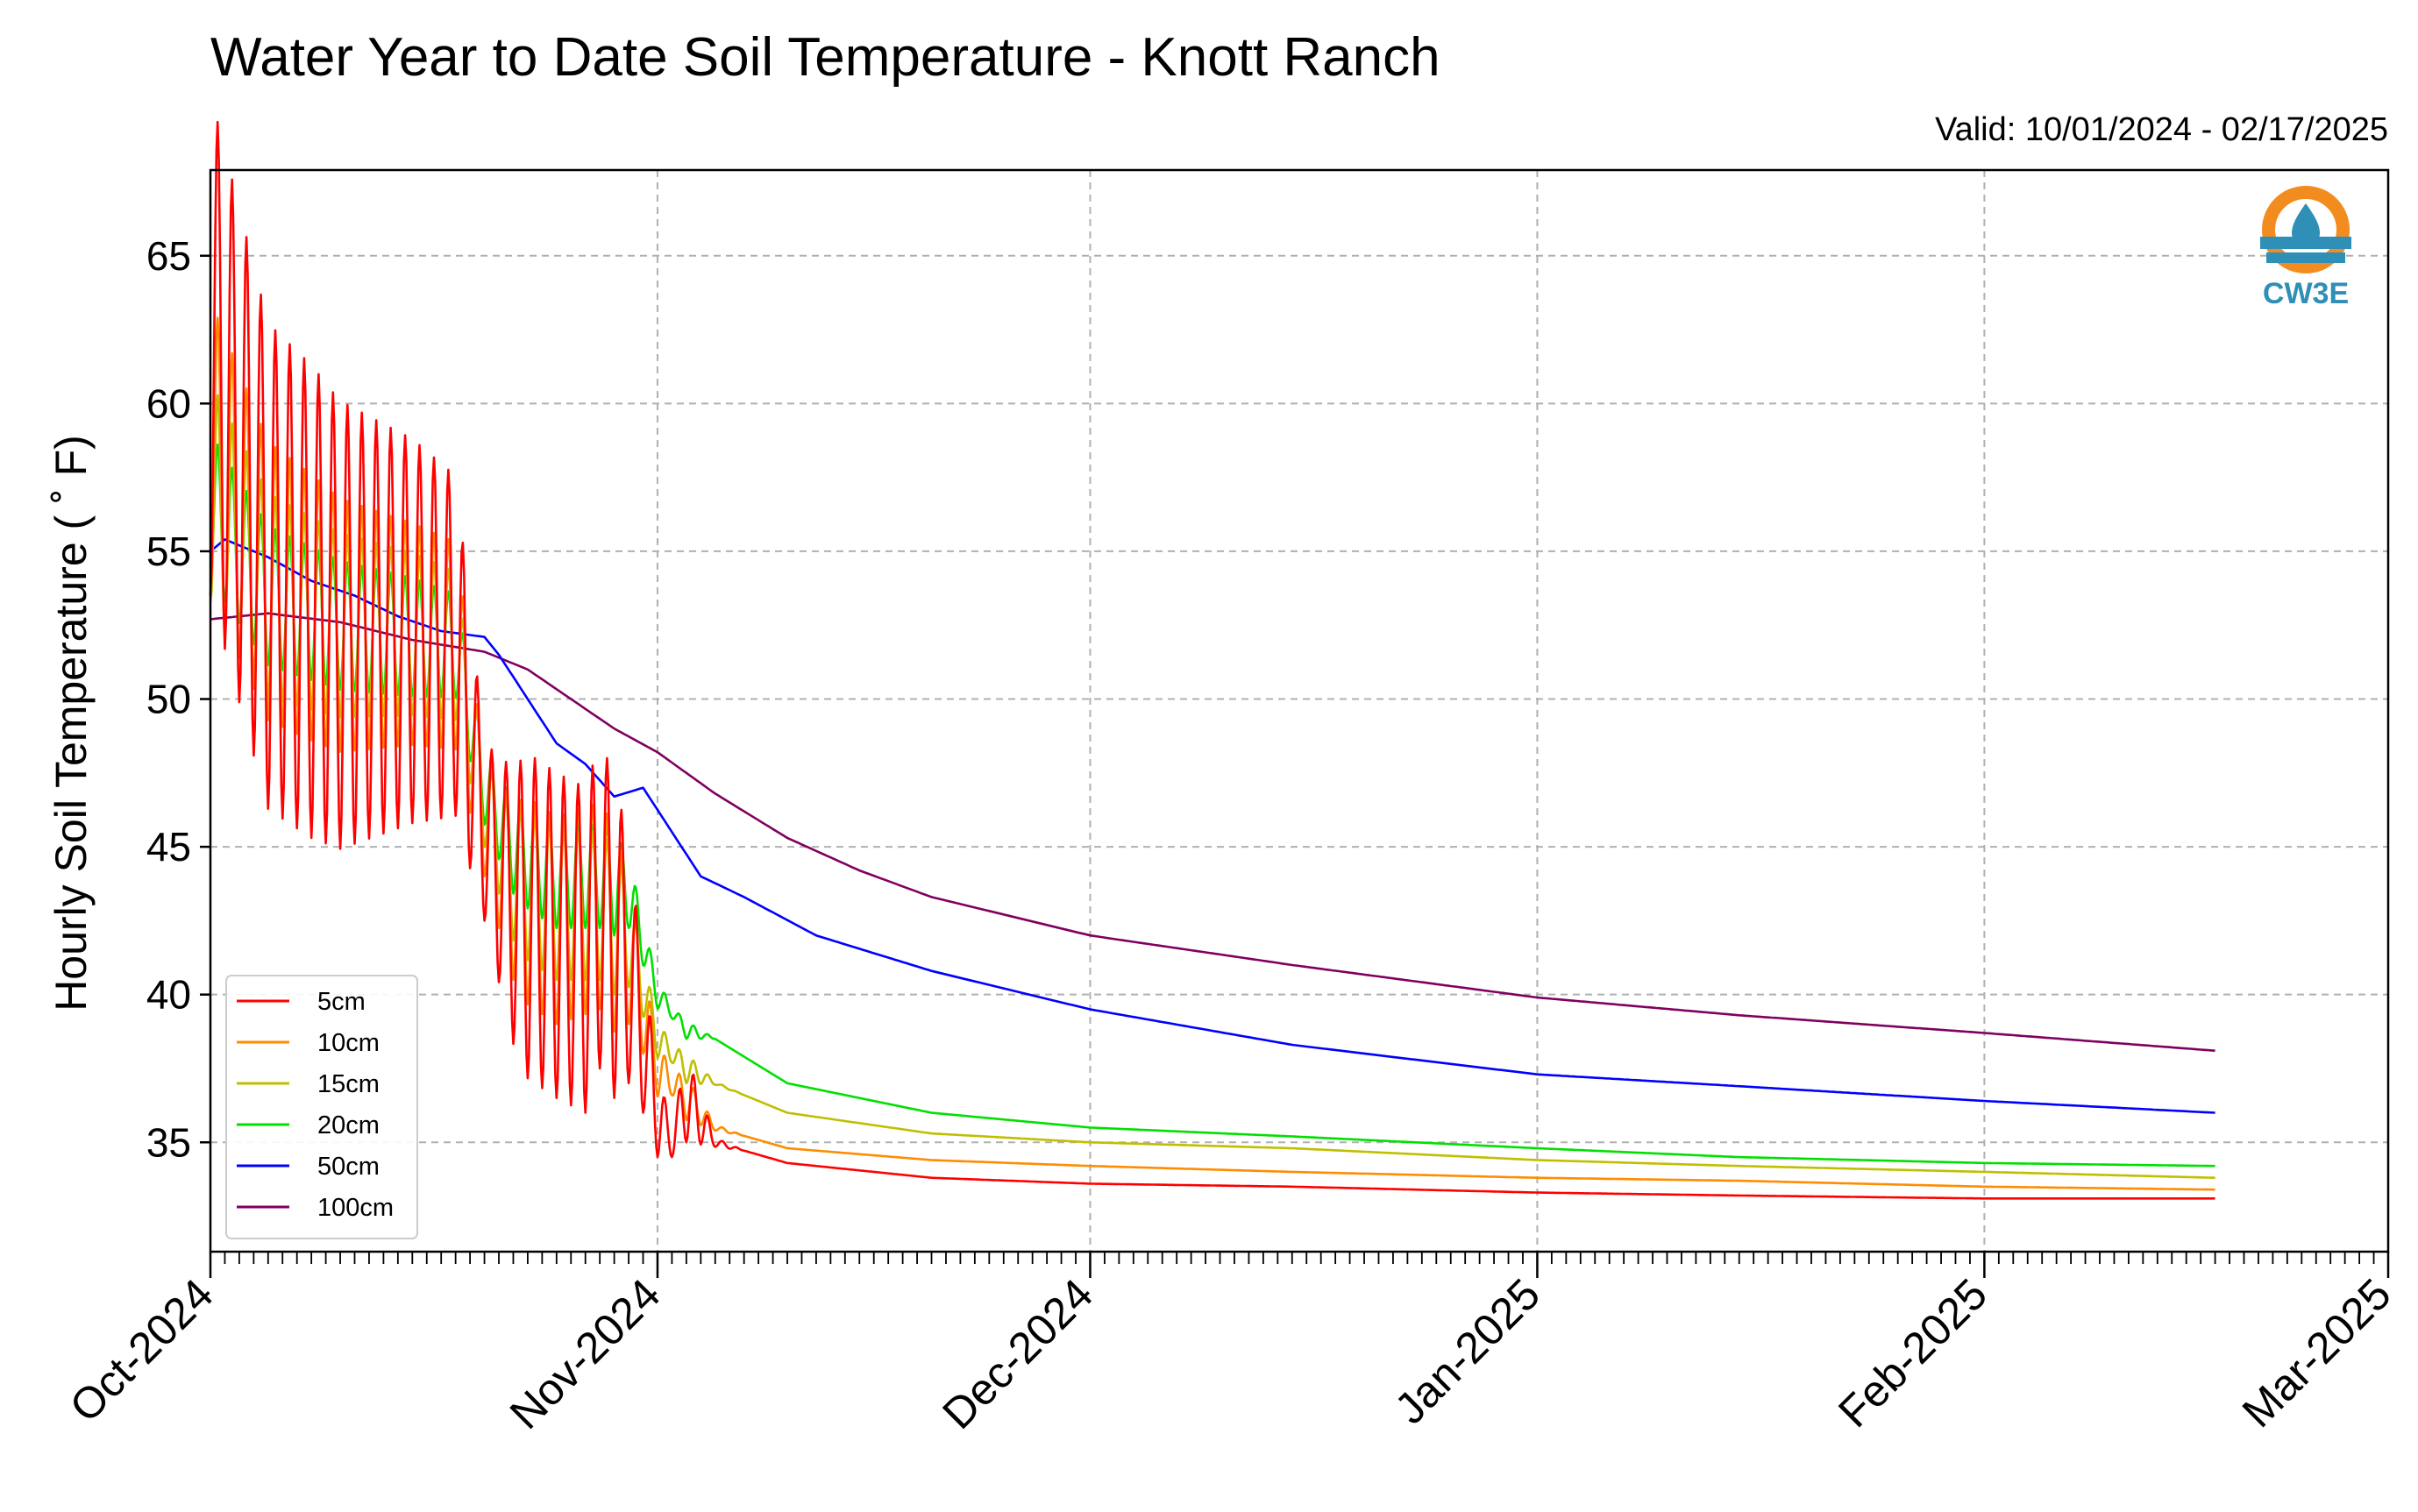  I want to click on logo-text: CW3E, so click(2306, 293).